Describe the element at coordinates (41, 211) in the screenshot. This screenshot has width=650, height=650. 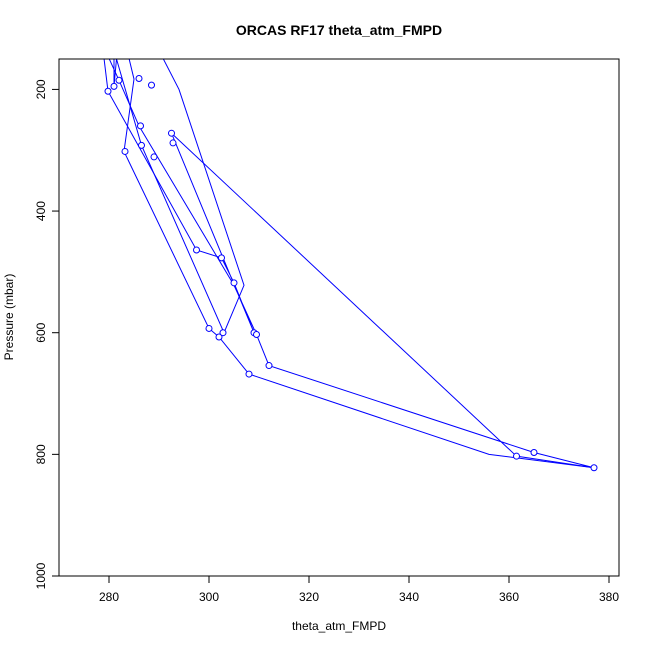
I see `y-tick-label: 400` at that location.